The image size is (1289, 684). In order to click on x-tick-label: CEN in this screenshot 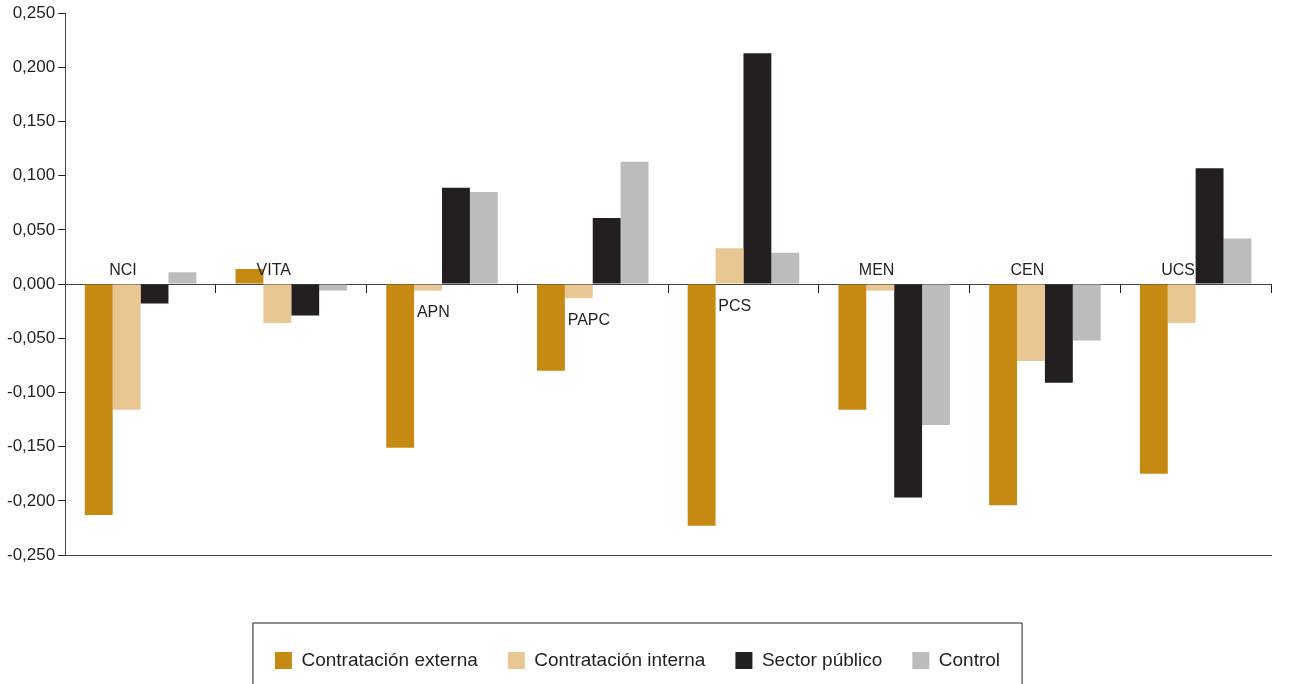, I will do `click(1027, 269)`.